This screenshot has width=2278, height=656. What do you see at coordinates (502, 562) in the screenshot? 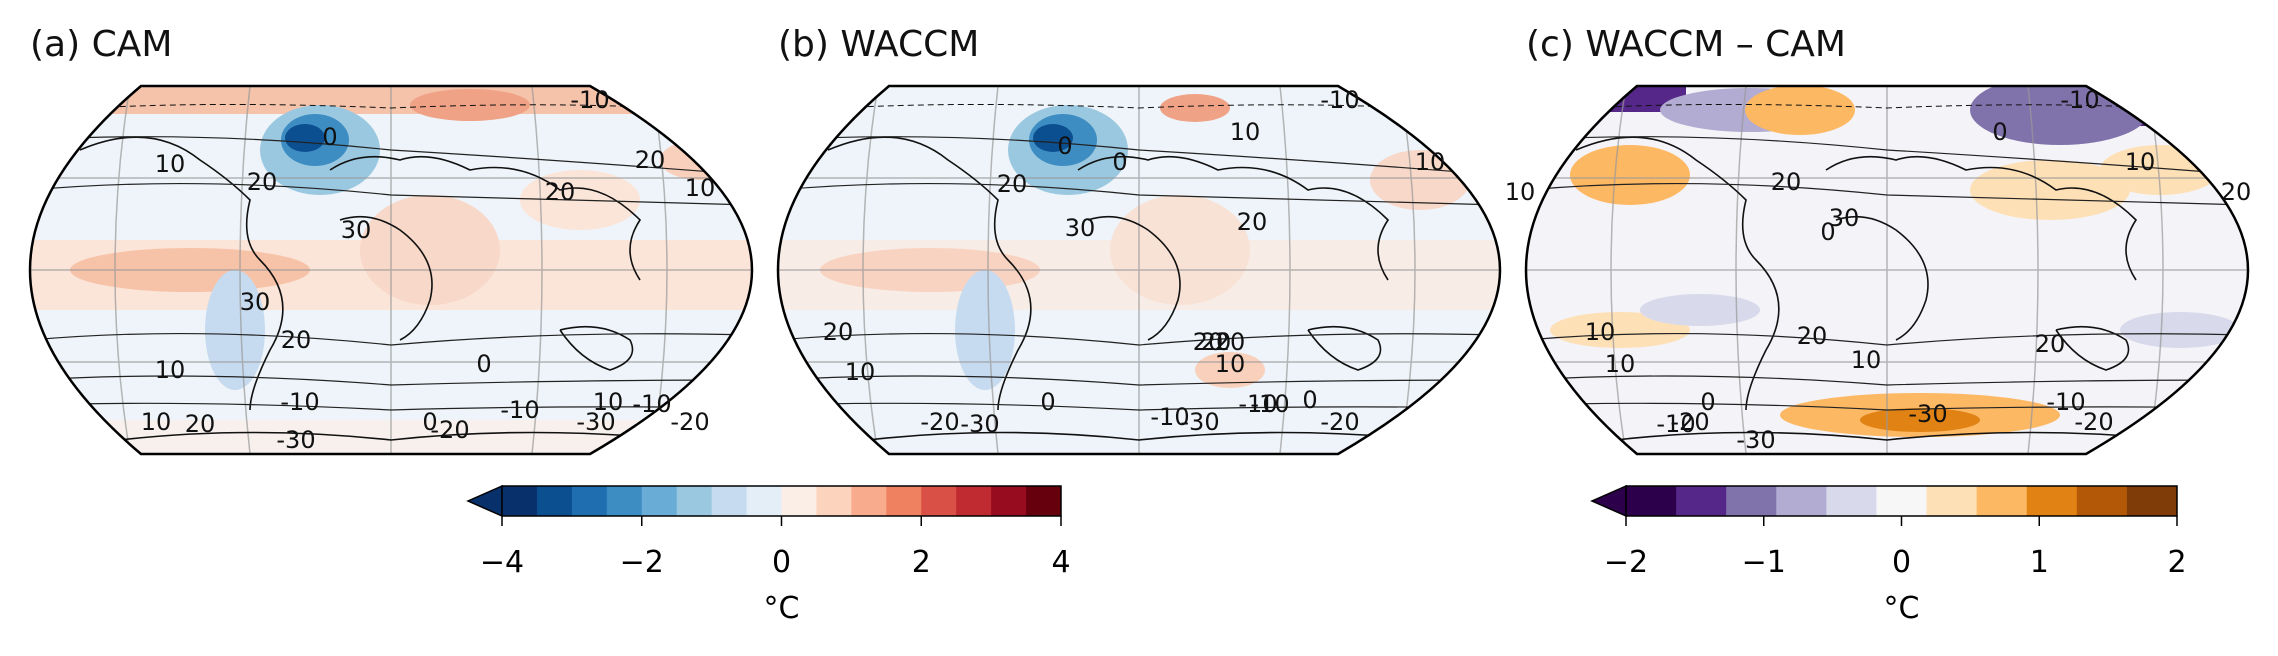
I see `colorbar-tick-label: −4` at bounding box center [502, 562].